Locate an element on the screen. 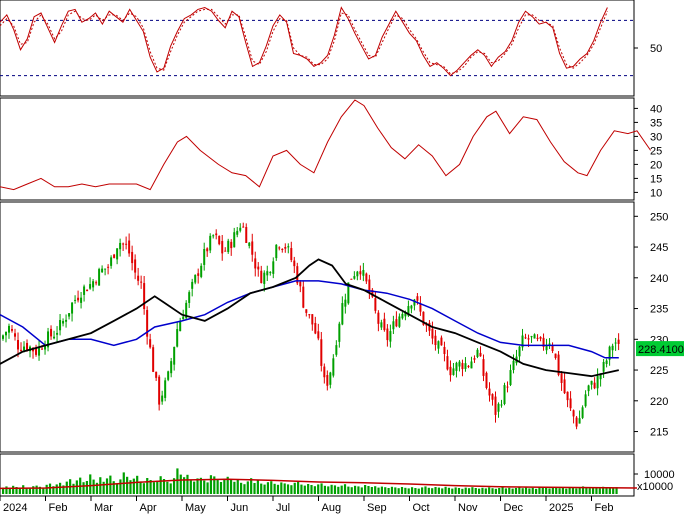  price-y-tick-label-215: 215 is located at coordinates (659, 433).